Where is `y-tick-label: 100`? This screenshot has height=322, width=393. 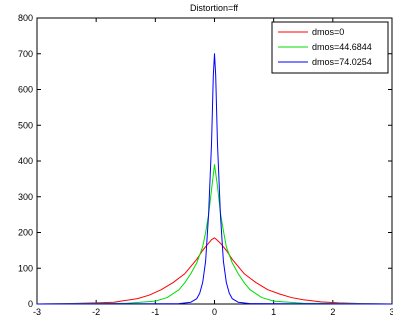 y-tick-label: 100 is located at coordinates (25, 268).